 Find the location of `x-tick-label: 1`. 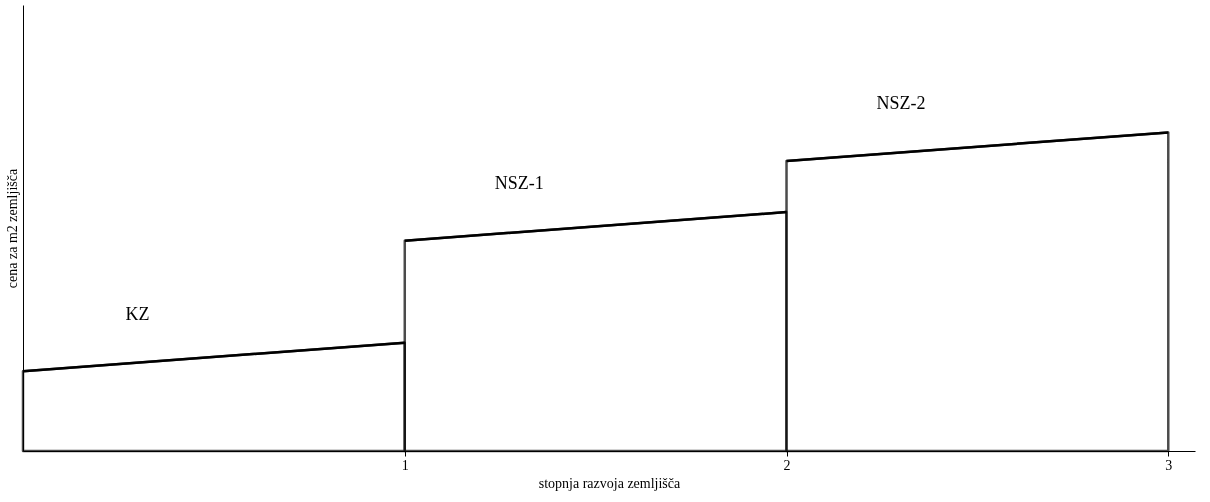

x-tick-label: 1 is located at coordinates (405, 465).